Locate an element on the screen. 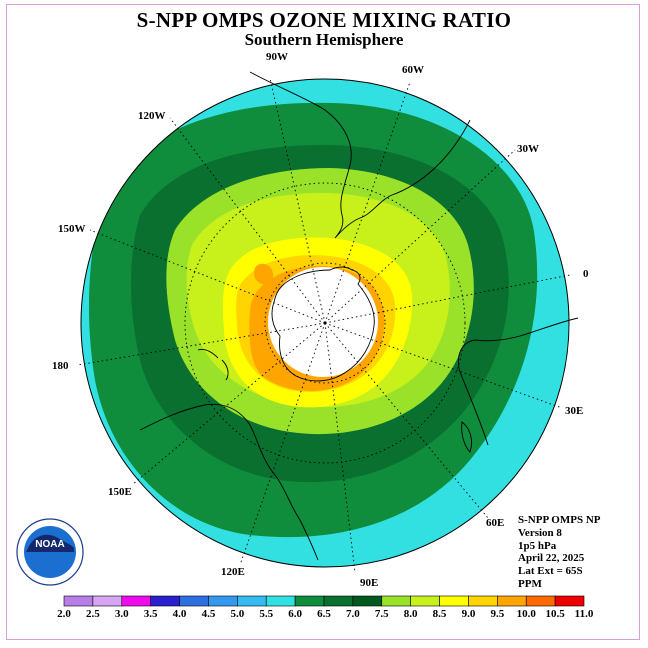  south-america-coast is located at coordinates (360, 155).